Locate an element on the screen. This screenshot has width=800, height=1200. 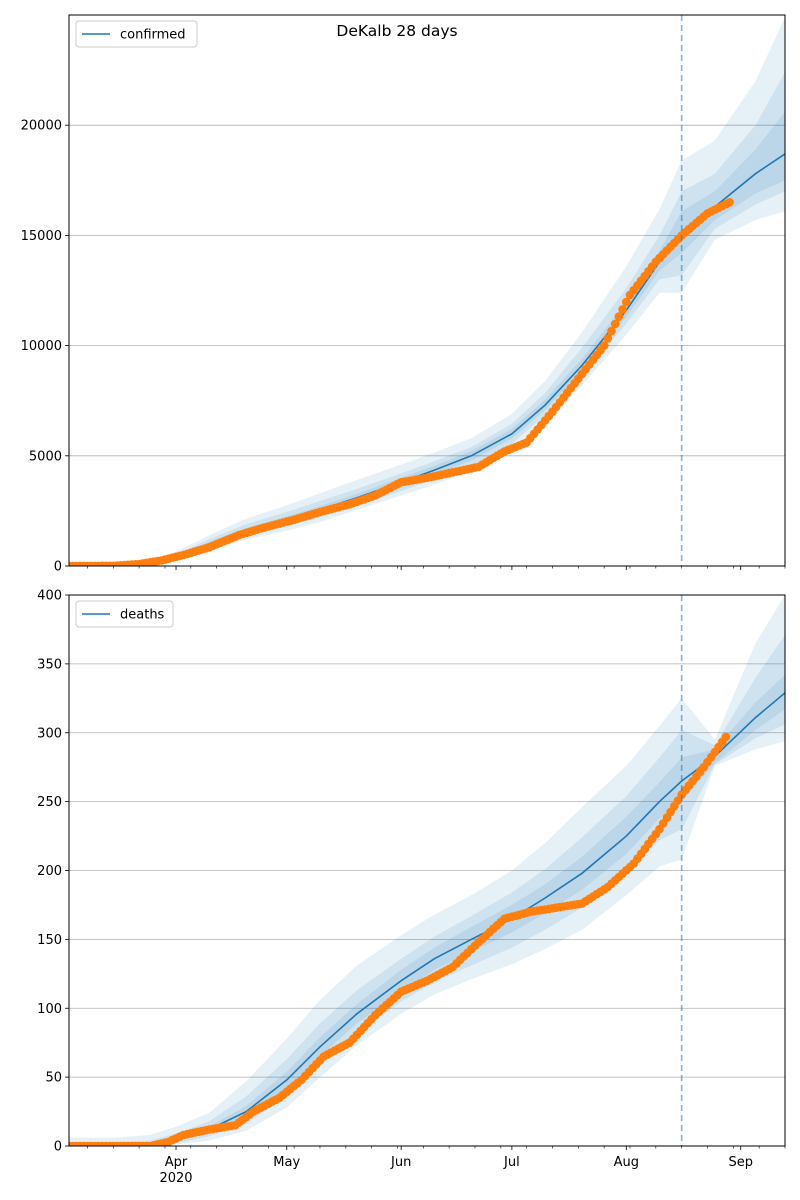
legend-label: deaths is located at coordinates (142, 615).